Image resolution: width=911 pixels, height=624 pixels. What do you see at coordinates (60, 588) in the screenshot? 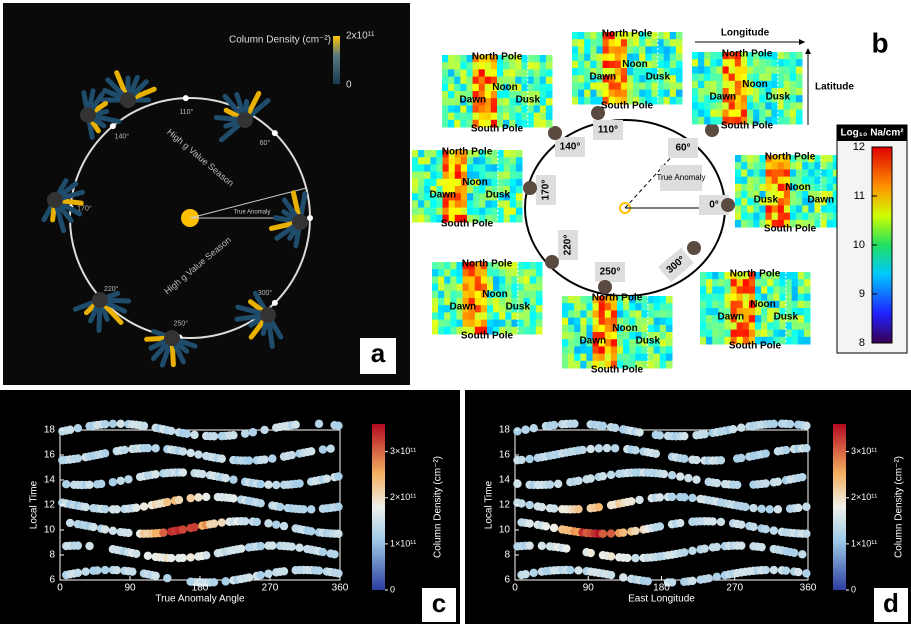
I see `x-tick-label: 0` at bounding box center [60, 588].